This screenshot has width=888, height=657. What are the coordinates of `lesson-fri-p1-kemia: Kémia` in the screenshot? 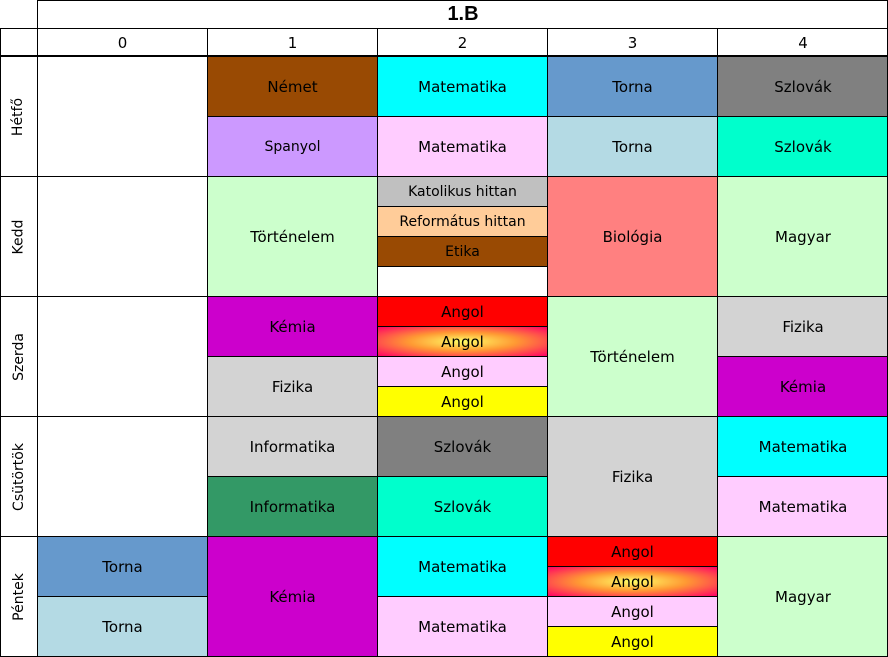 It's located at (292, 596).